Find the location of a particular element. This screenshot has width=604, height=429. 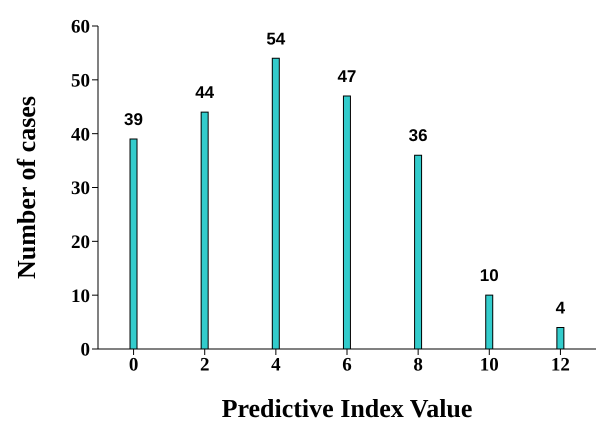

x-tick-label: 8 is located at coordinates (418, 365).